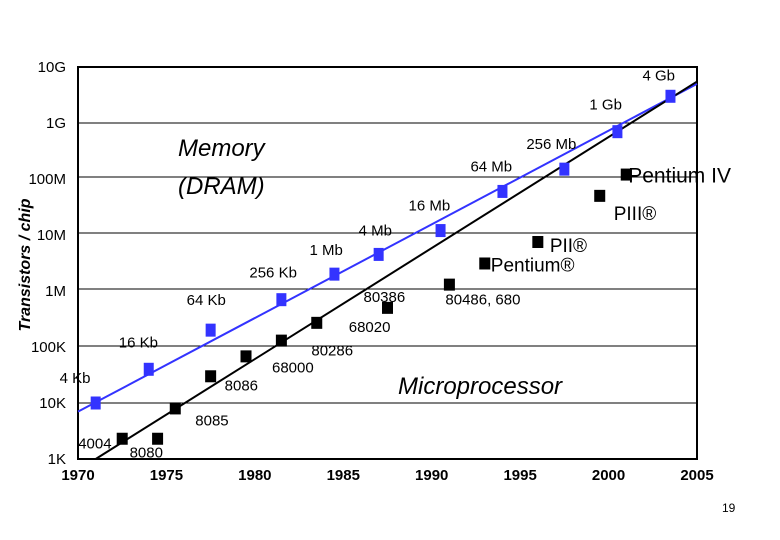 This screenshot has height=540, width=780. I want to click on point-label: 4 Kb, so click(75, 378).